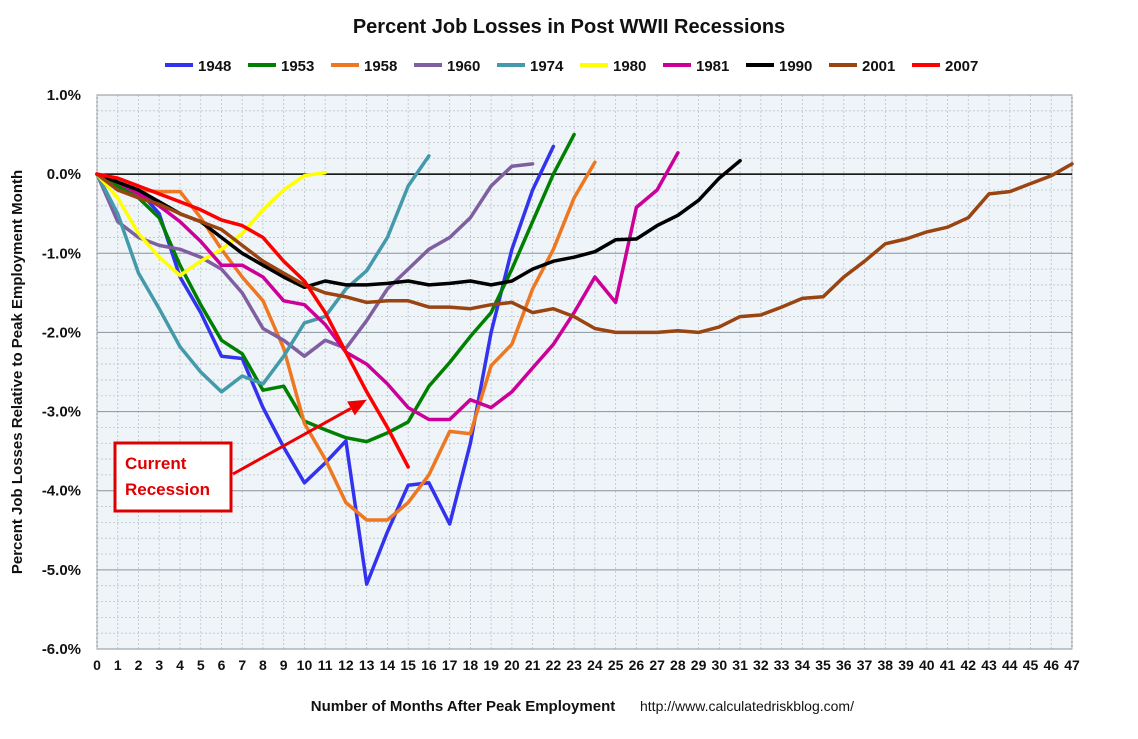 This screenshot has width=1138, height=739. What do you see at coordinates (803, 665) in the screenshot?
I see `x-tick-label: 34` at bounding box center [803, 665].